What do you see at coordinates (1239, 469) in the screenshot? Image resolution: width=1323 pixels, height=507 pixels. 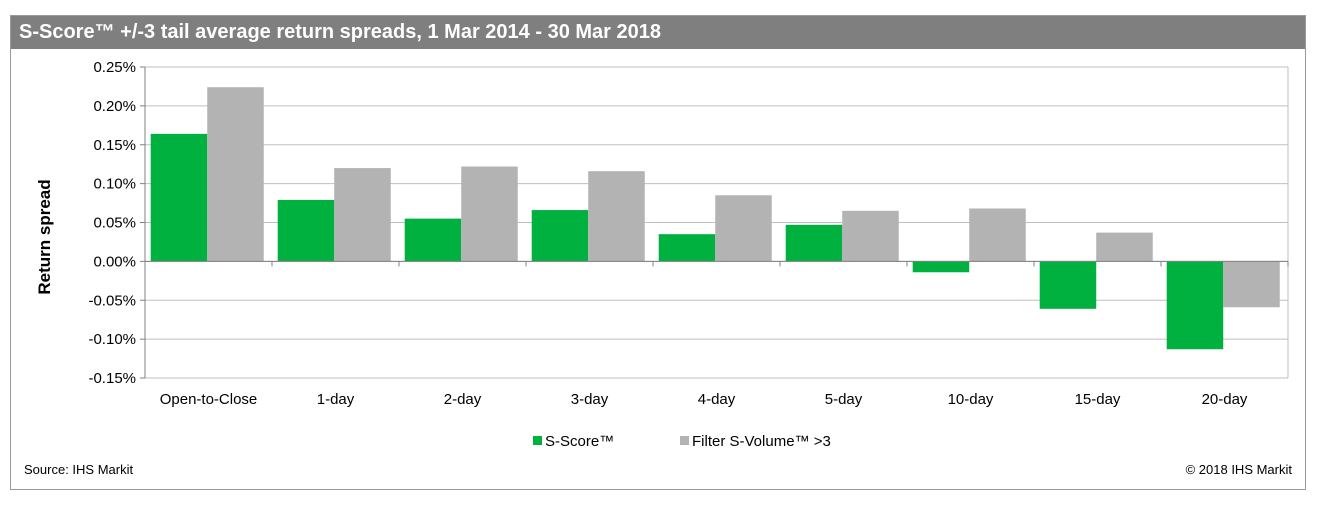 I see `copyright-note: © 2018 IHS Markit` at bounding box center [1239, 469].